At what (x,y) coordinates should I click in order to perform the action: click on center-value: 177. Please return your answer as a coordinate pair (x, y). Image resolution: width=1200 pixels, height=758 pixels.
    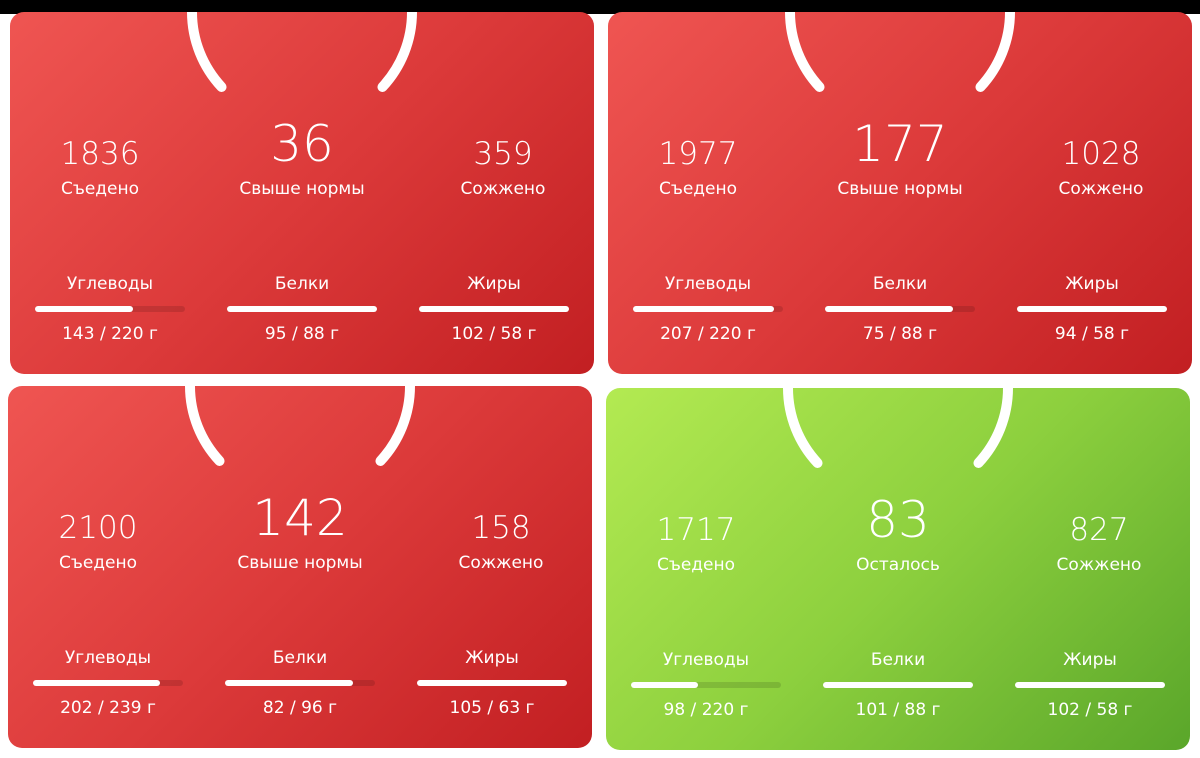
    Looking at the image, I should click on (900, 144).